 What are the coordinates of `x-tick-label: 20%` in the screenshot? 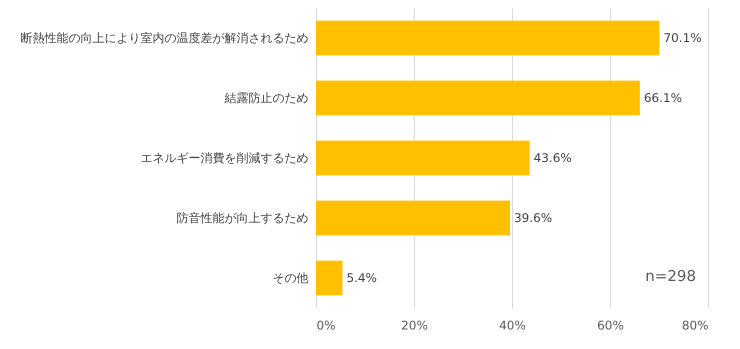 It's located at (414, 325).